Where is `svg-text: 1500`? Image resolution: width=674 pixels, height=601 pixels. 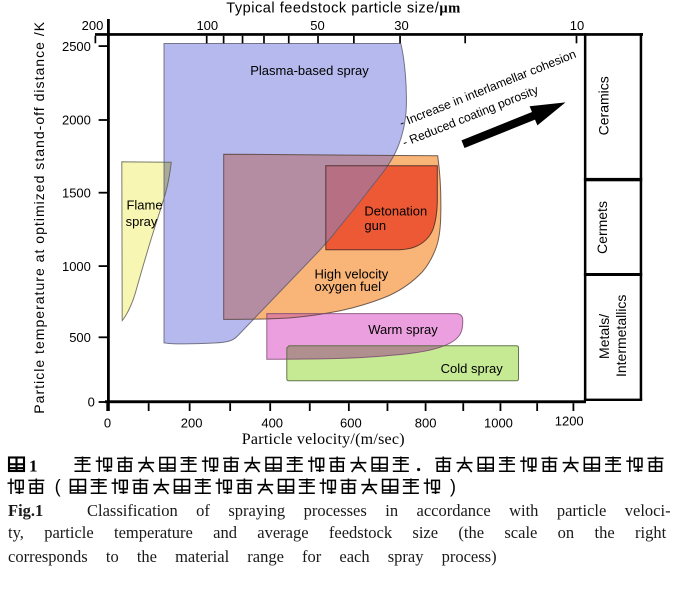
svg-text: 1500 is located at coordinates (76, 192).